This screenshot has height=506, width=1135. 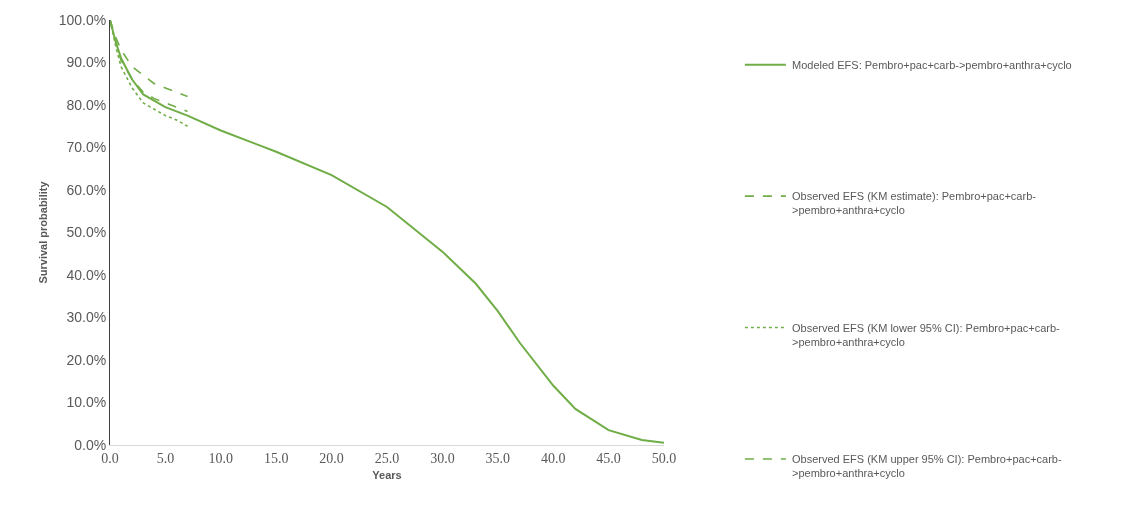 What do you see at coordinates (110, 458) in the screenshot?
I see `x-tick-label: 0.0` at bounding box center [110, 458].